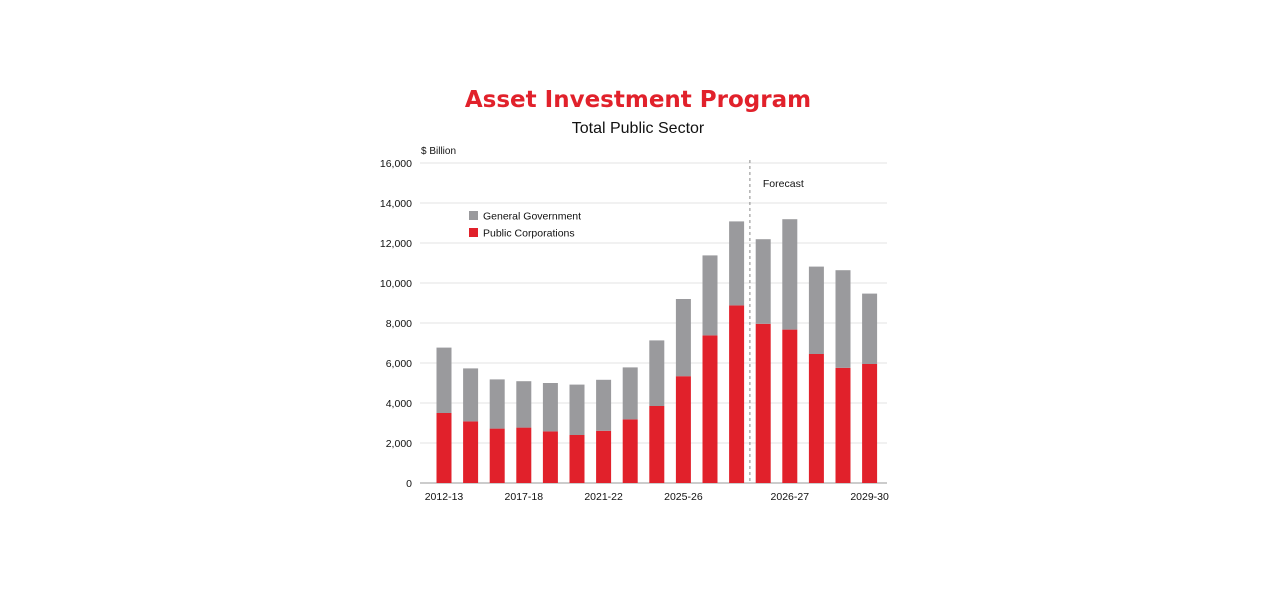 This screenshot has width=1280, height=600. I want to click on legend-swatch-public-corporations, so click(473, 232).